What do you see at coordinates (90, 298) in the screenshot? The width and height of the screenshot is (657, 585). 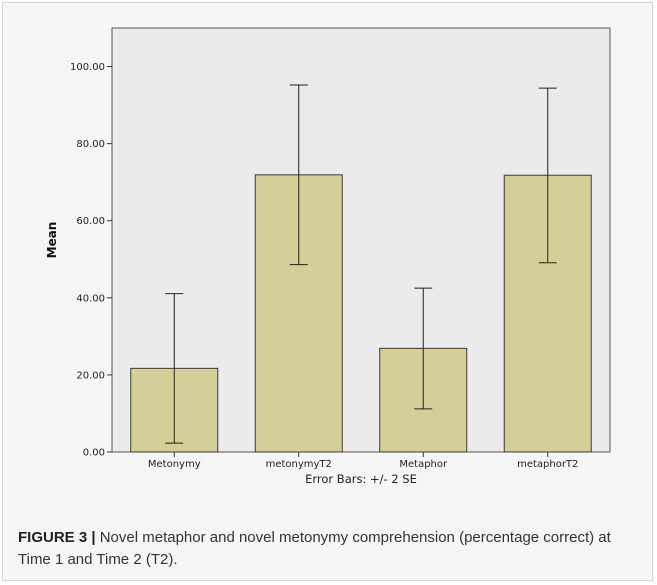 I see `y-tick-label-40.00: 40.00` at bounding box center [90, 298].